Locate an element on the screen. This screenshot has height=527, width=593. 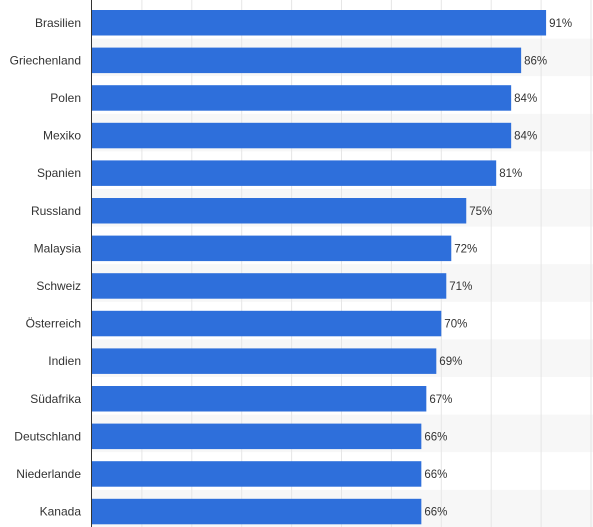
category-label: Polen is located at coordinates (65, 98).